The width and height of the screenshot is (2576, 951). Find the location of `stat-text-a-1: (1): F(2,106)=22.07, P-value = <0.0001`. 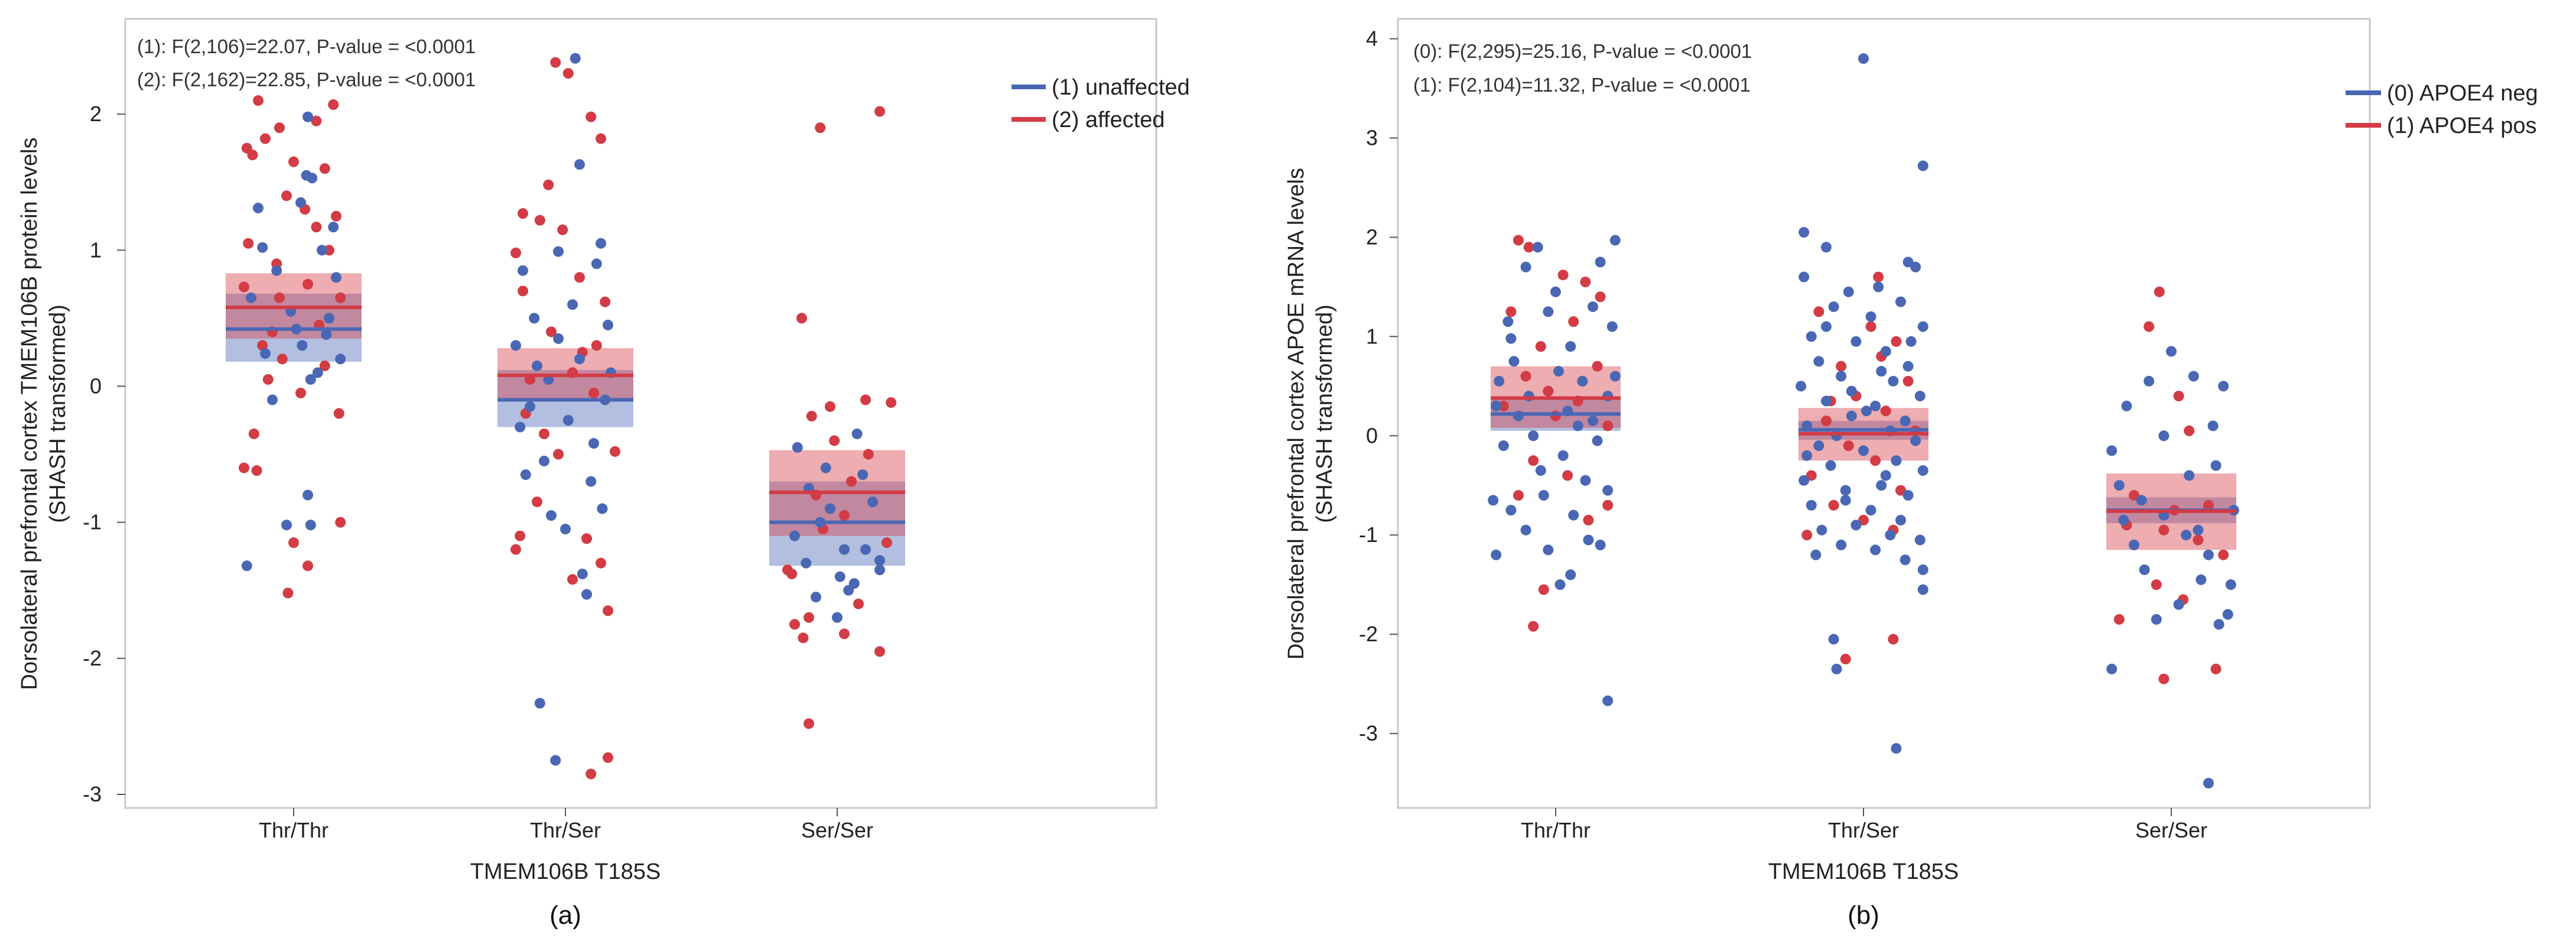

stat-text-a-1: (1): F(2,106)=22.07, P-value = <0.0001 is located at coordinates (306, 46).